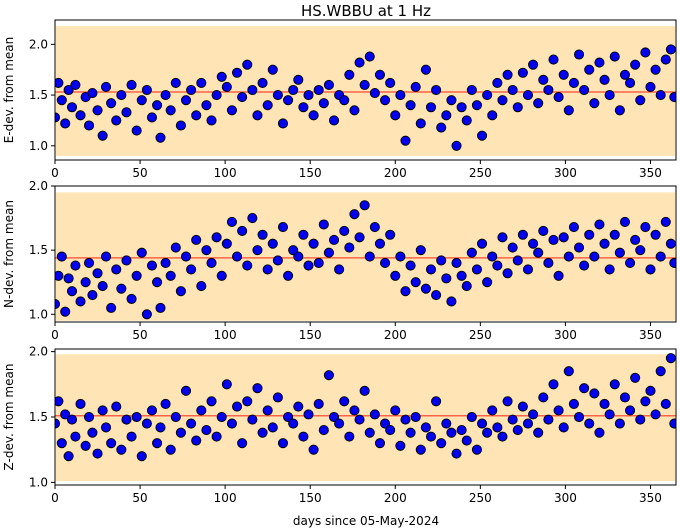  I want to click on x-tick-label: 250, so click(480, 173).